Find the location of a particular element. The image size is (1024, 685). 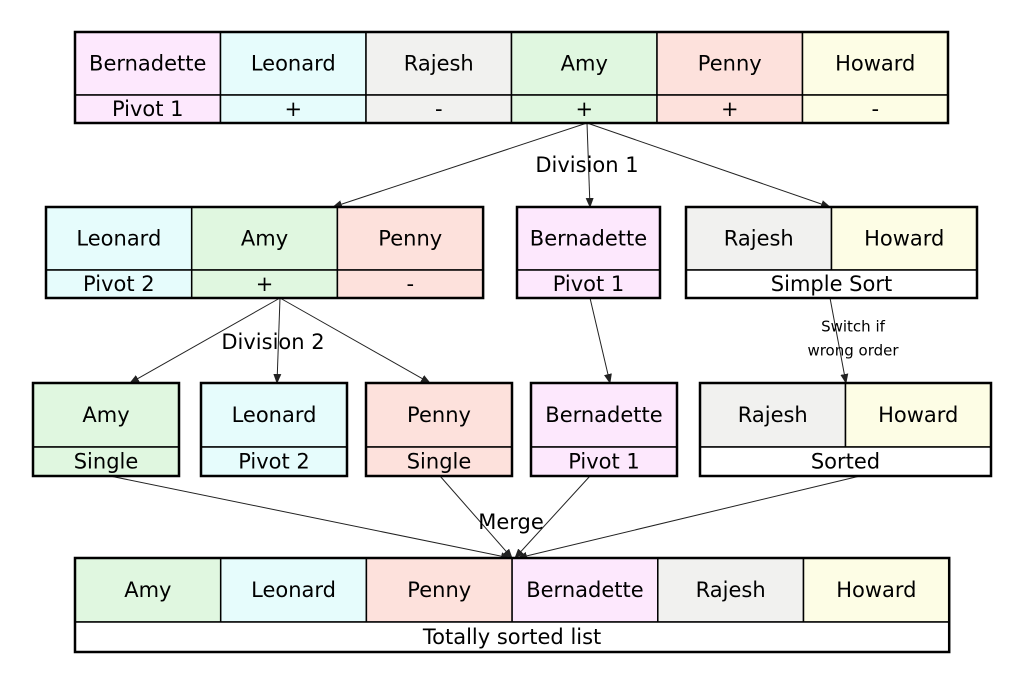

division-label: Division 2 is located at coordinates (272, 342).